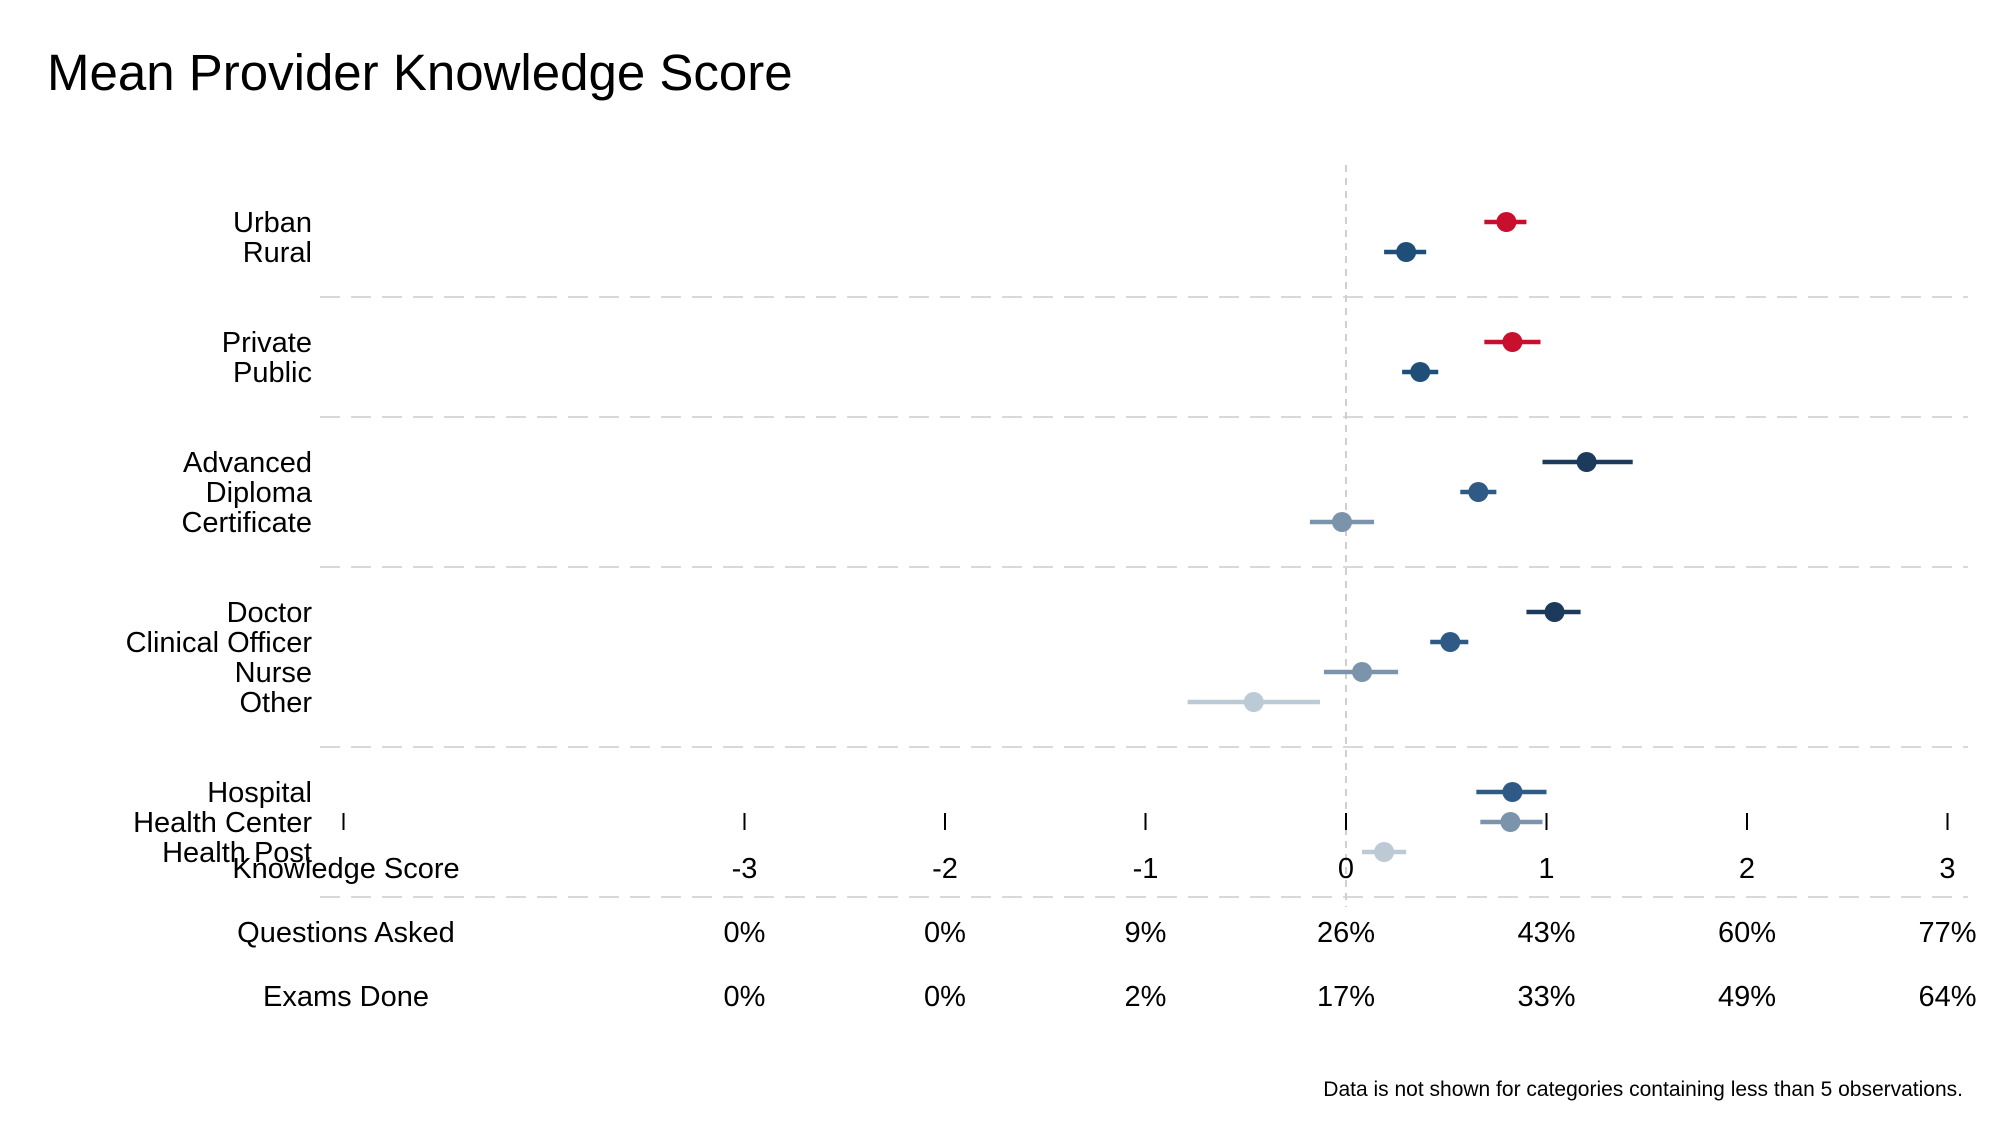 This screenshot has width=2000, height=1143. I want to click on table-cell: 60%, so click(1747, 933).